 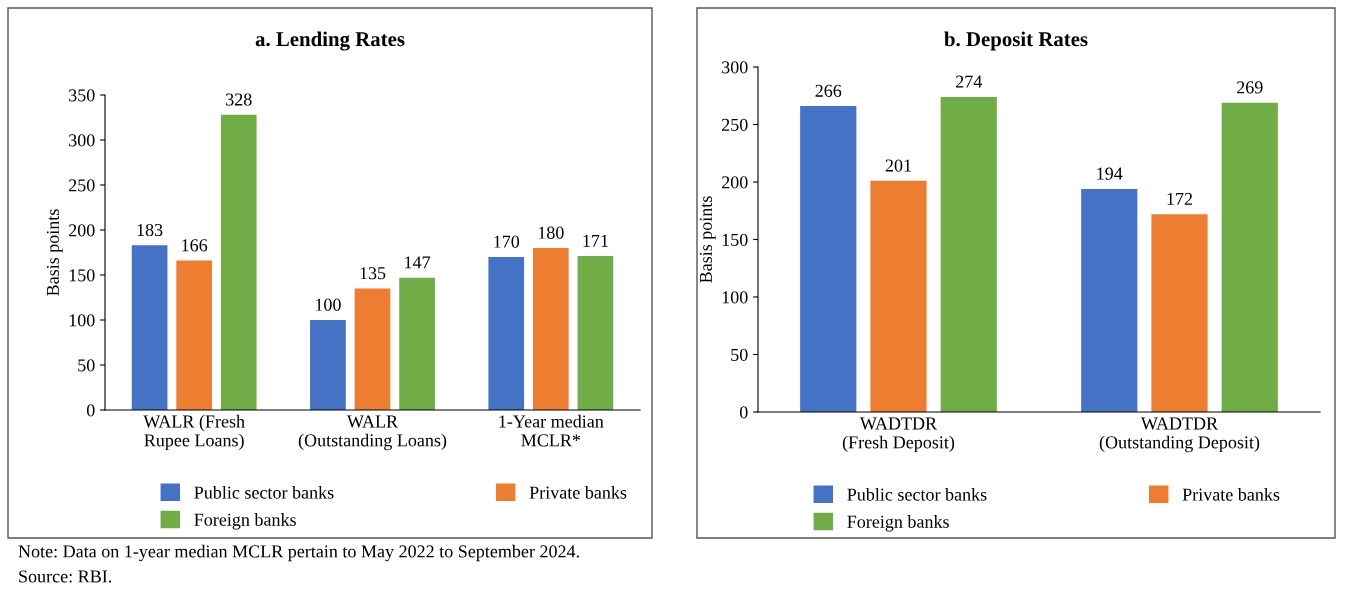 I want to click on data-label: 269, so click(x=1250, y=87).